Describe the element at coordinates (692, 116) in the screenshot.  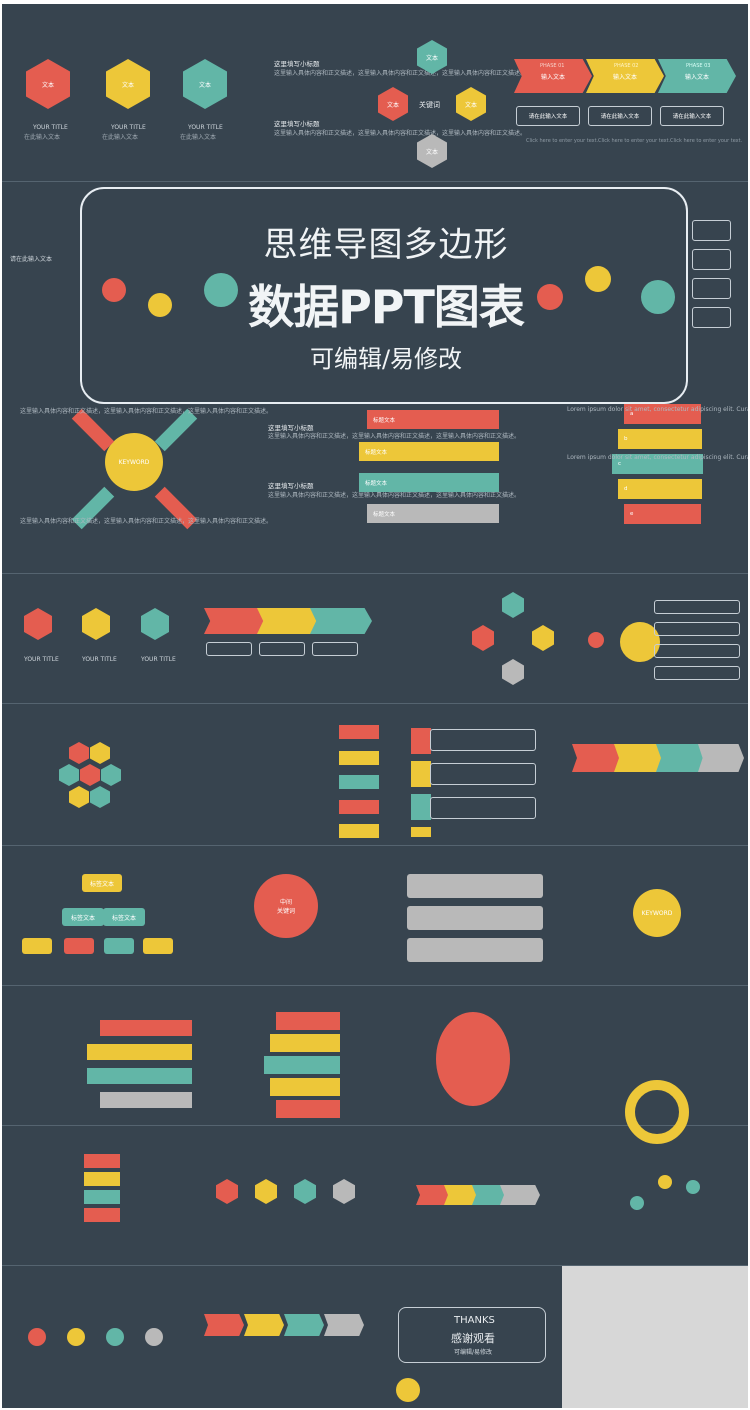
I see `phase-box-3: 请在此输入文本` at that location.